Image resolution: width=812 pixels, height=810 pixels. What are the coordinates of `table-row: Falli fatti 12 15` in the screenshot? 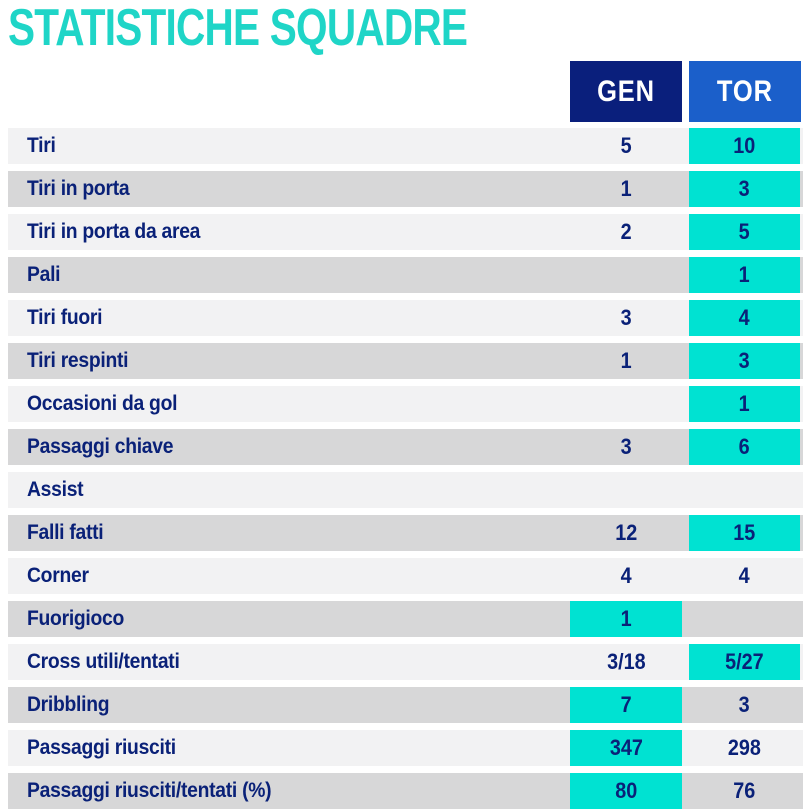 It's located at (405, 533).